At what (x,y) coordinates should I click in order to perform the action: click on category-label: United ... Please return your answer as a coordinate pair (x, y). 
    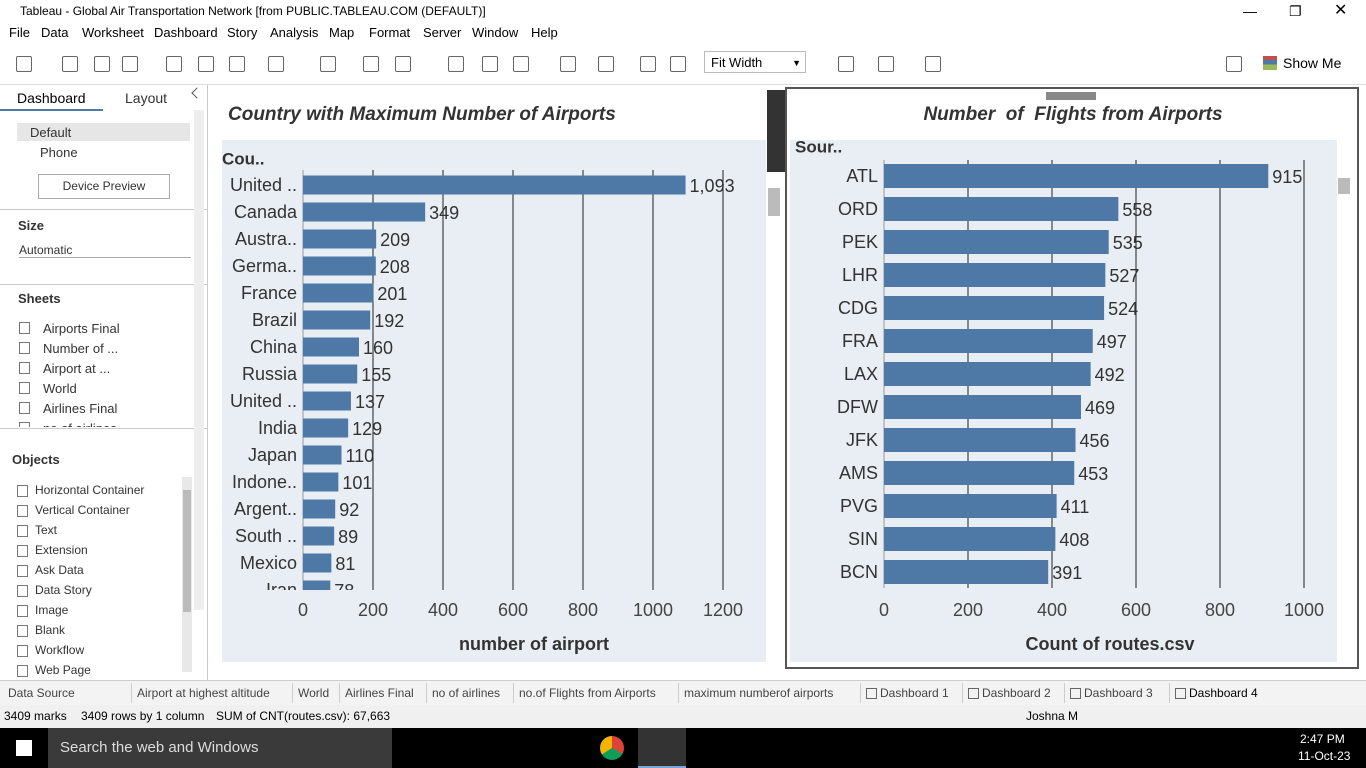
    Looking at the image, I should click on (263, 401).